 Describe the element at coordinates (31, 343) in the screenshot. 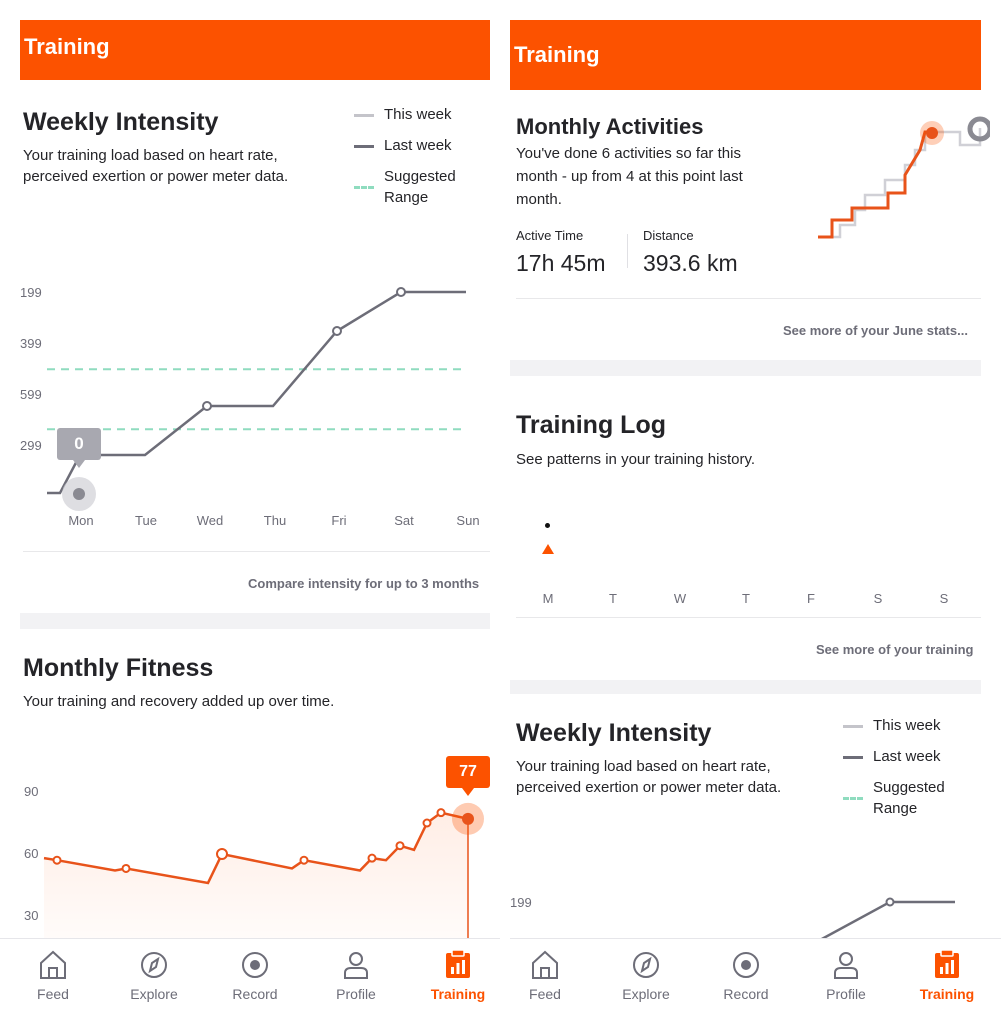

I see `y-tick: 399` at that location.